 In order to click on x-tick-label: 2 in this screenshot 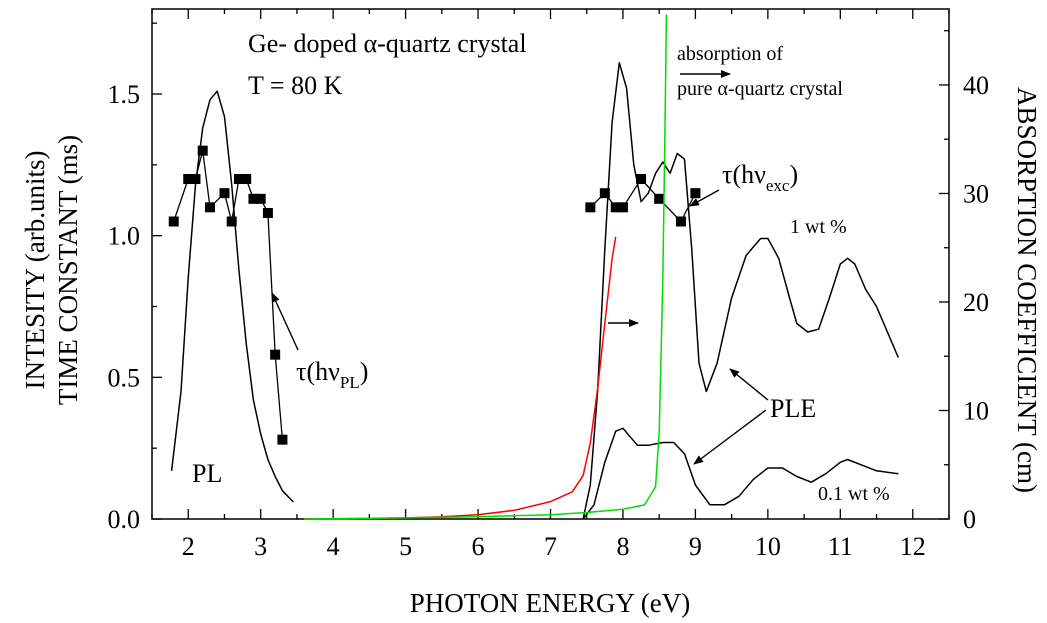, I will do `click(188, 546)`.